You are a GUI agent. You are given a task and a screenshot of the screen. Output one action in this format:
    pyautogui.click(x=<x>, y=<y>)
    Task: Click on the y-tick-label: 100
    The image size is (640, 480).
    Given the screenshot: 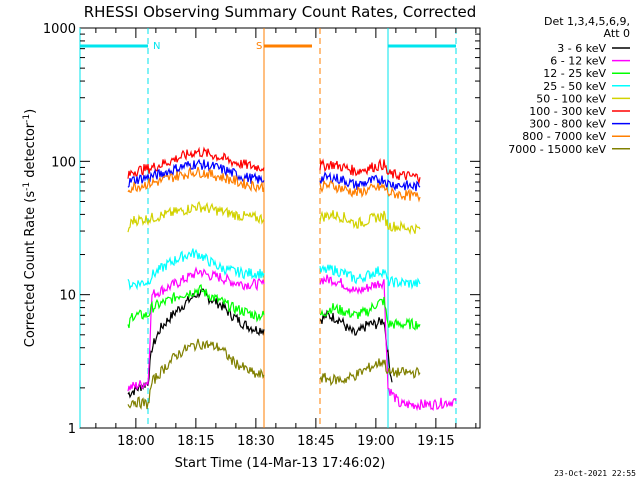 What is the action you would take?
    pyautogui.click(x=63, y=162)
    